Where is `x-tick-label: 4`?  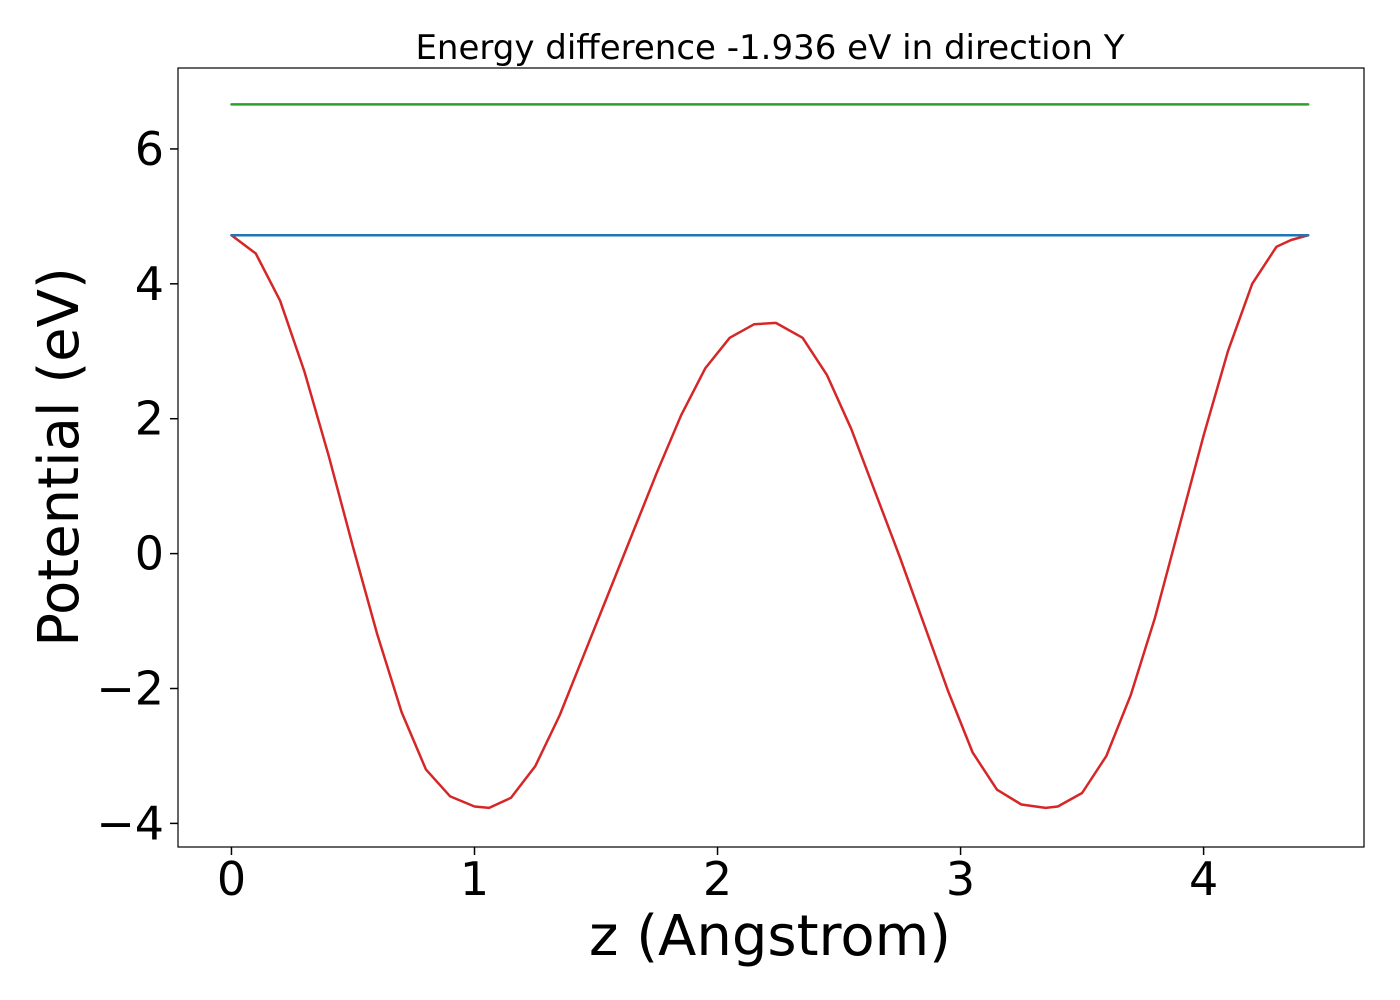 x-tick-label: 4 is located at coordinates (1203, 879).